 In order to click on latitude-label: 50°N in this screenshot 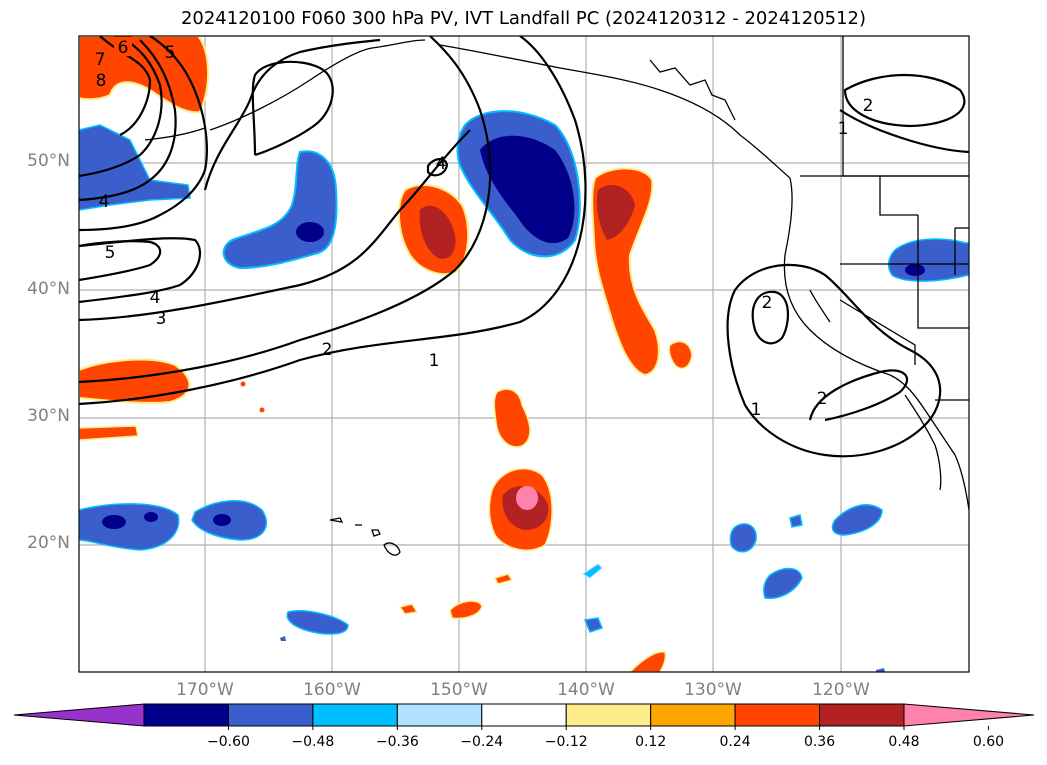, I will do `click(48, 161)`.